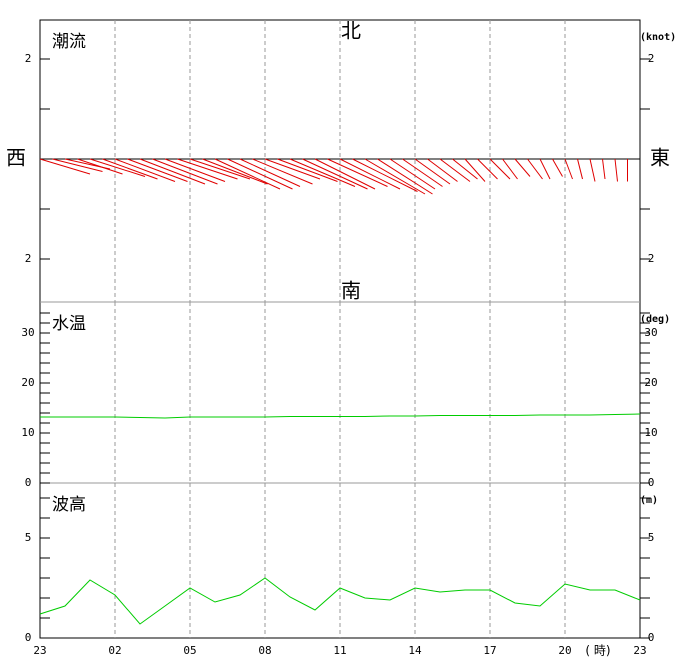 This screenshot has height=660, width=680. Describe the element at coordinates (264, 650) in the screenshot. I see `x-tick-label: 08` at that location.